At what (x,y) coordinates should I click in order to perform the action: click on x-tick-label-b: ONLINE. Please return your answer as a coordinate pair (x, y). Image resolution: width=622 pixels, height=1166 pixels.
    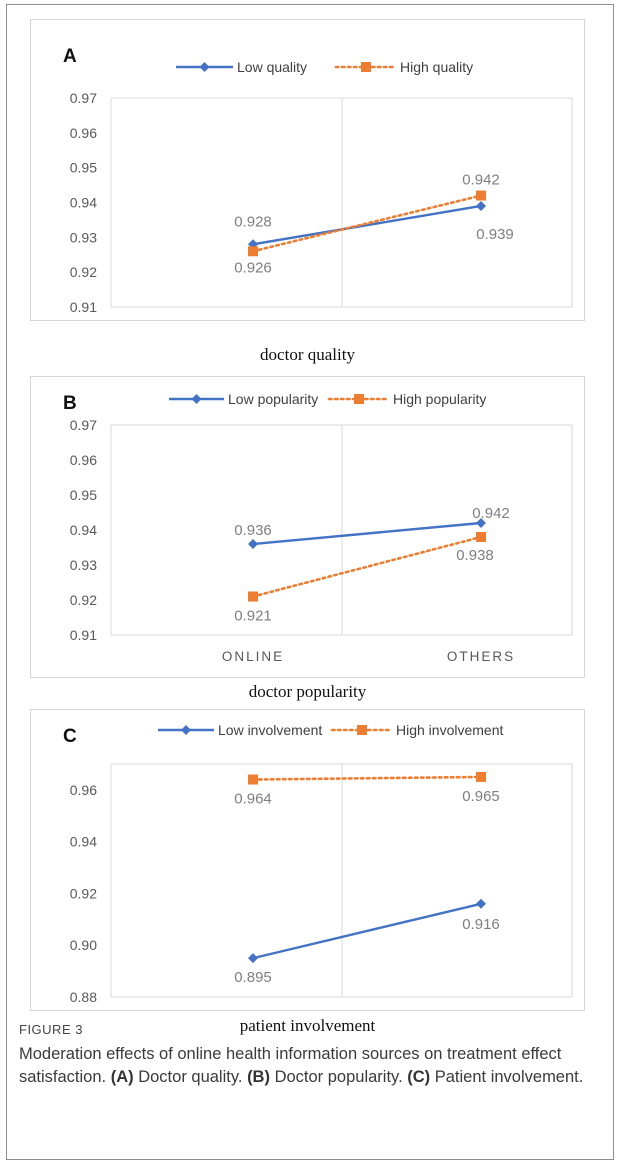
    Looking at the image, I should click on (253, 656).